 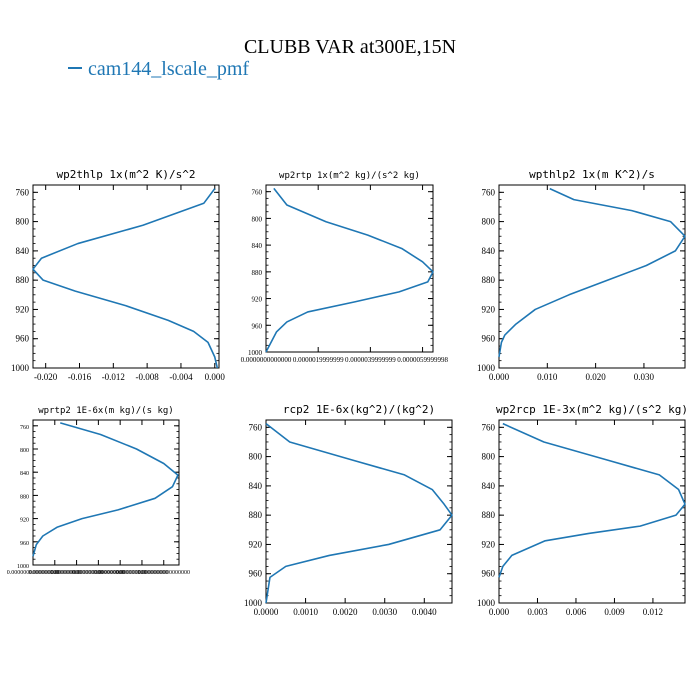 I want to click on panel-title: wpthlp2 1x(m K^2)/s, so click(x=592, y=174).